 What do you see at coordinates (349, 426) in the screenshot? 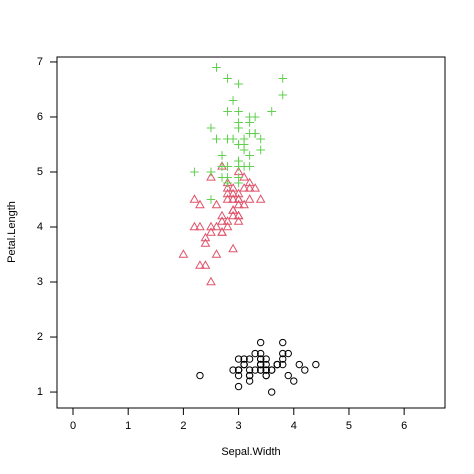
I see `x-tick-label: 5` at bounding box center [349, 426].